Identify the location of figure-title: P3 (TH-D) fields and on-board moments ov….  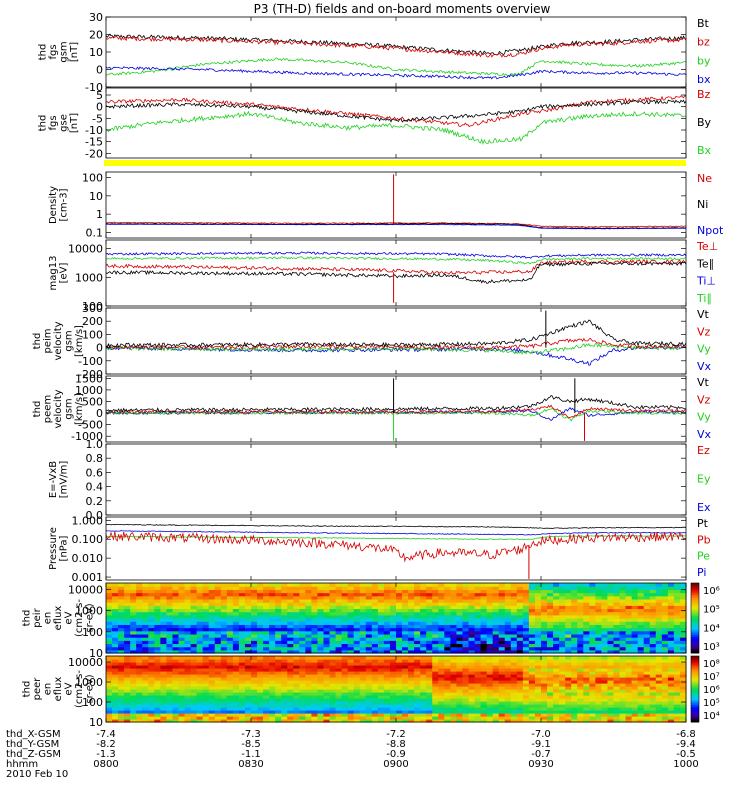
(402, 9).